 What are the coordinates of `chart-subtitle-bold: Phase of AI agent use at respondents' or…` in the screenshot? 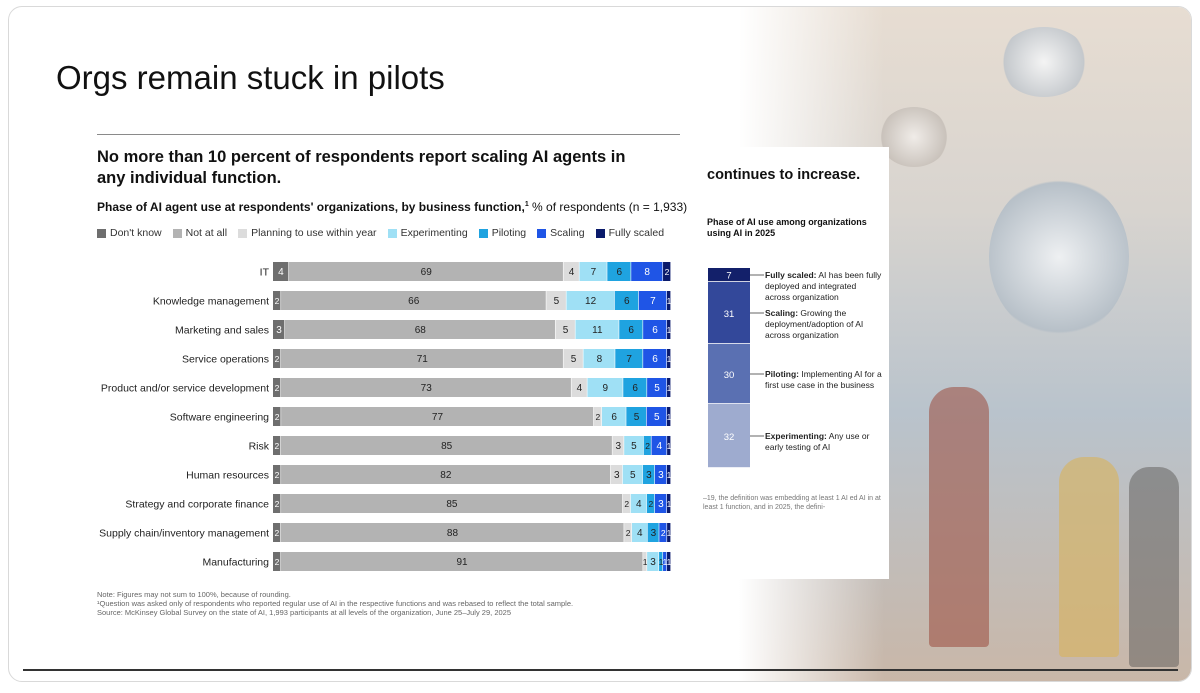 It's located at (311, 207).